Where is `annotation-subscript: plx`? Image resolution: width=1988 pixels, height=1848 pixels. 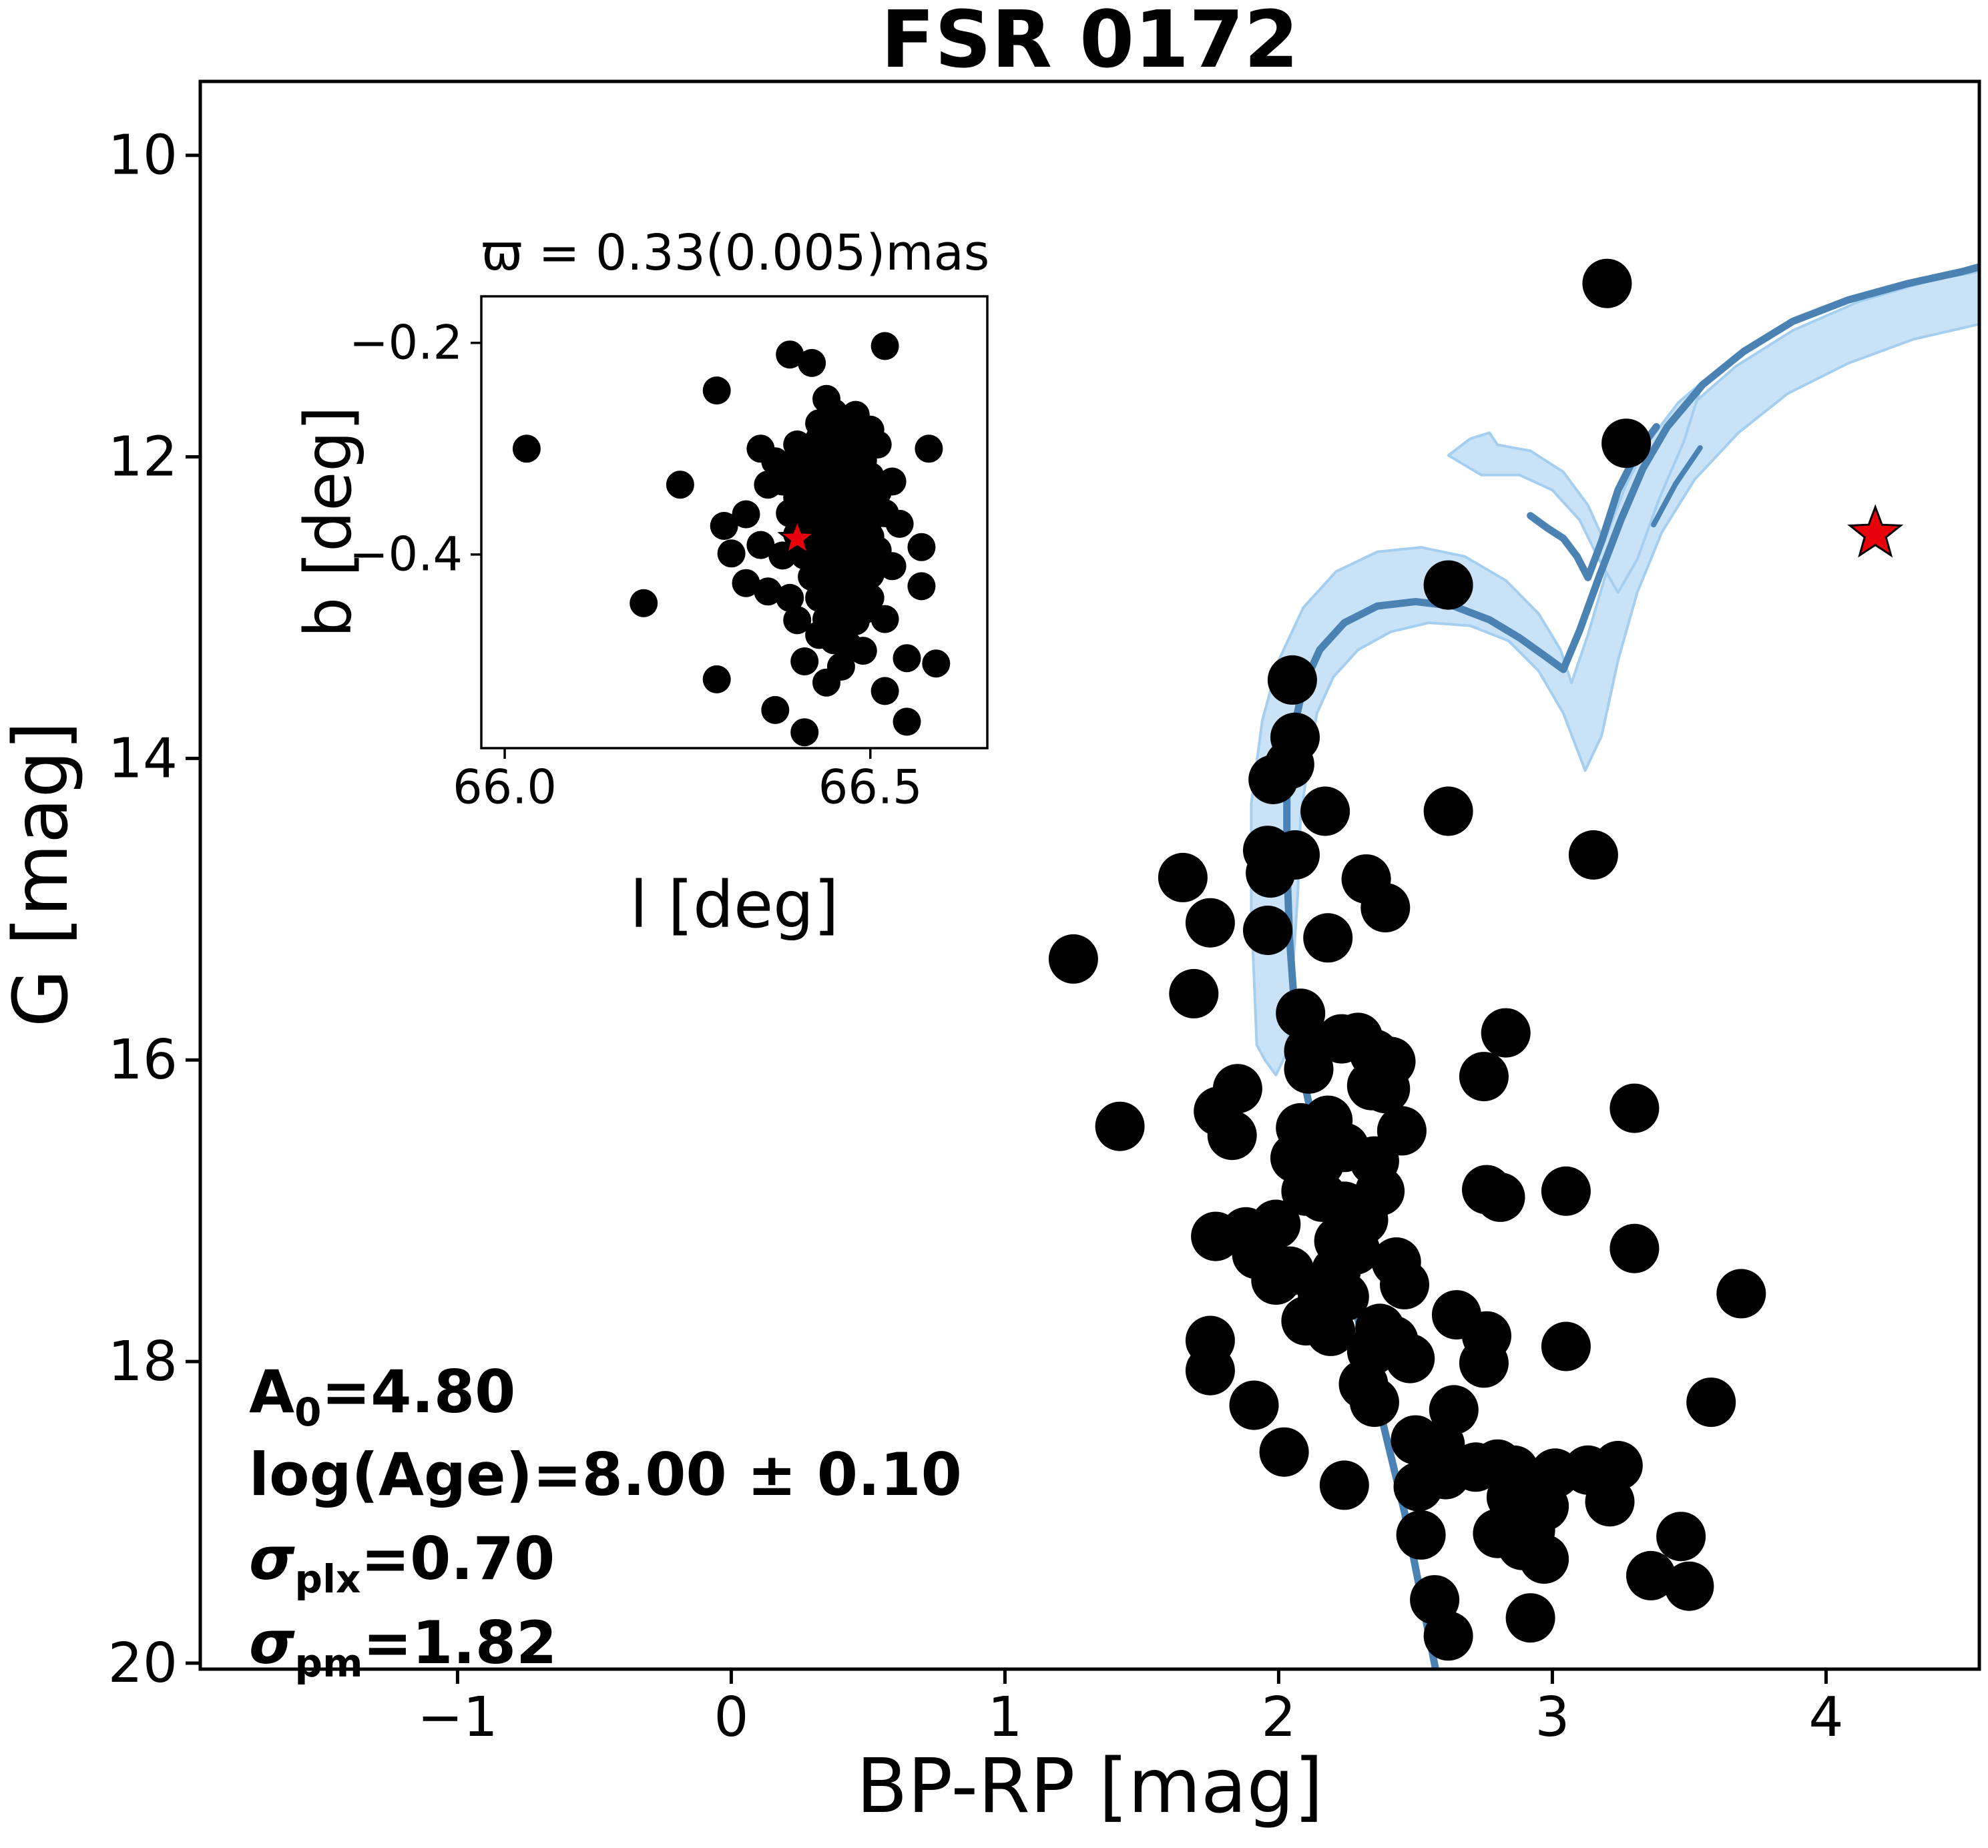
annotation-subscript: plx is located at coordinates (327, 1579).